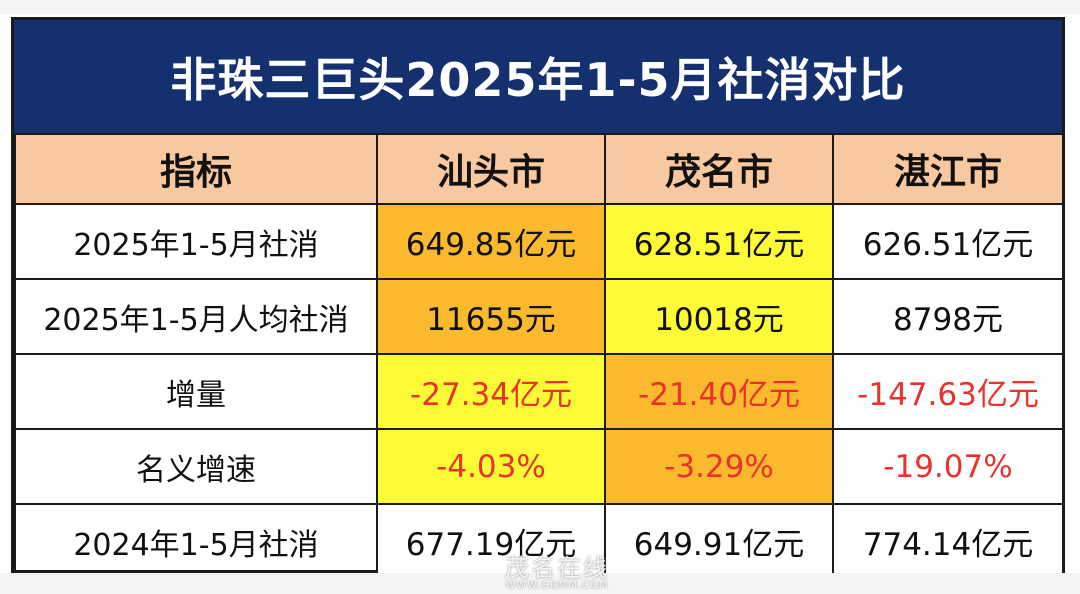 The height and width of the screenshot is (594, 1080). I want to click on row-label: 增量, so click(196, 391).